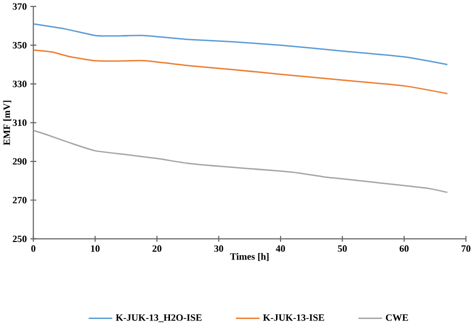  What do you see at coordinates (293, 317) in the screenshot?
I see `legend-label: K-JUK-13-ISE` at bounding box center [293, 317].